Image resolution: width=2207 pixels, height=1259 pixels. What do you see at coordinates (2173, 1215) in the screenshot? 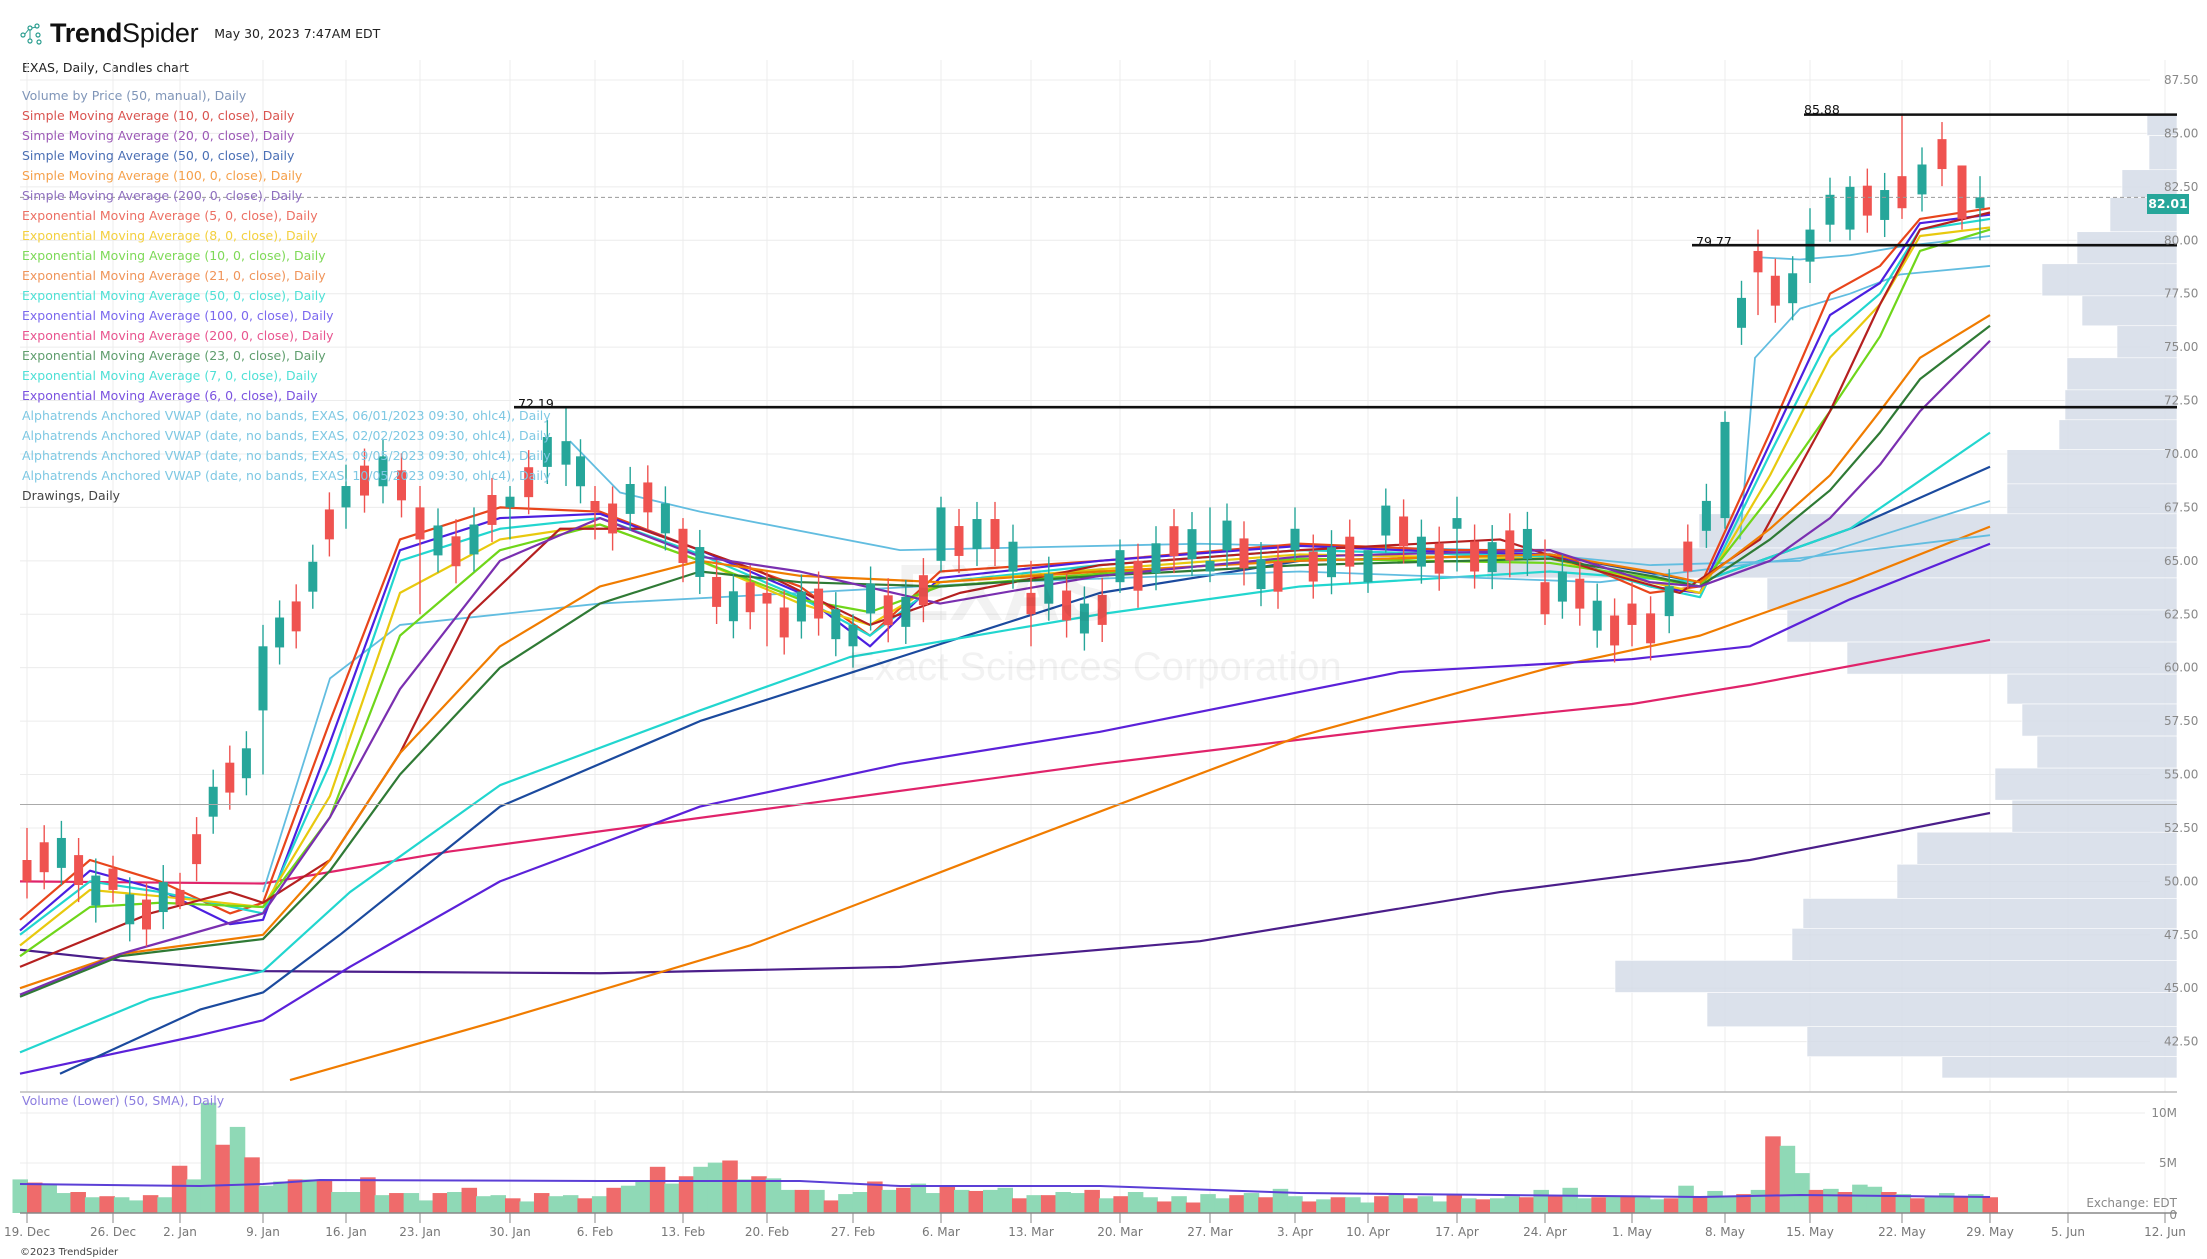
I see `volume-axis-tick: 0` at bounding box center [2173, 1215].